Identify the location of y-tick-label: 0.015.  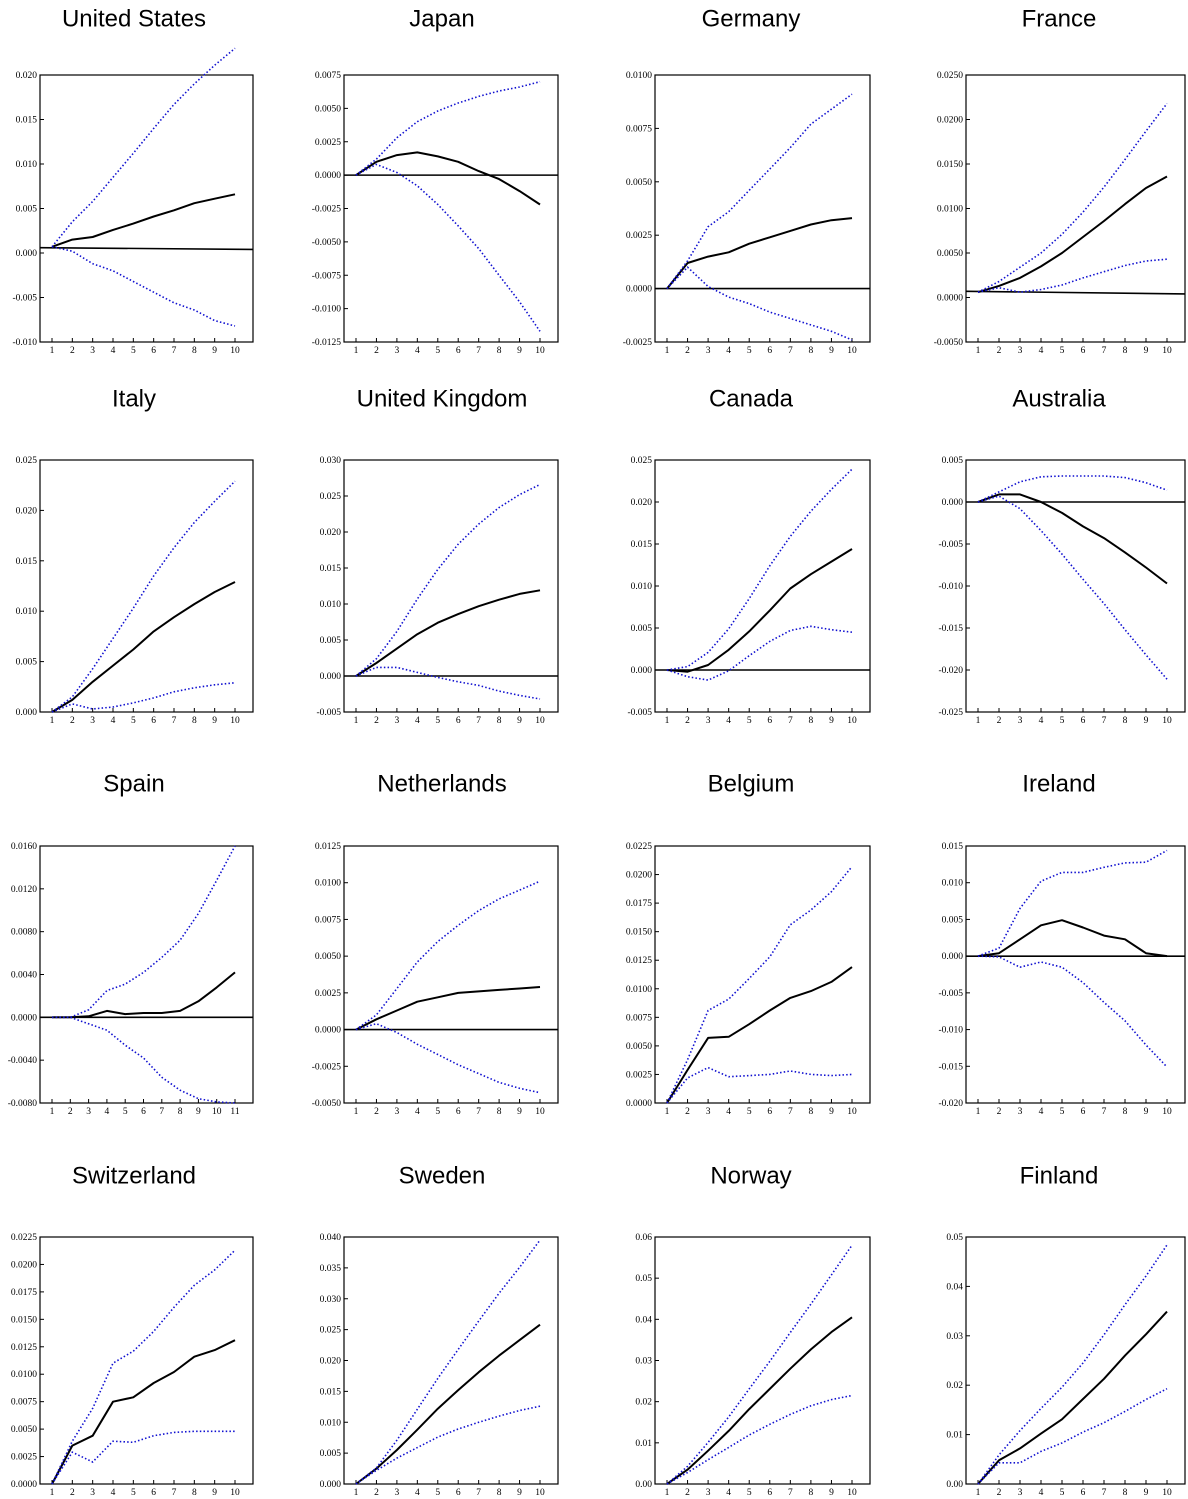
(27, 121).